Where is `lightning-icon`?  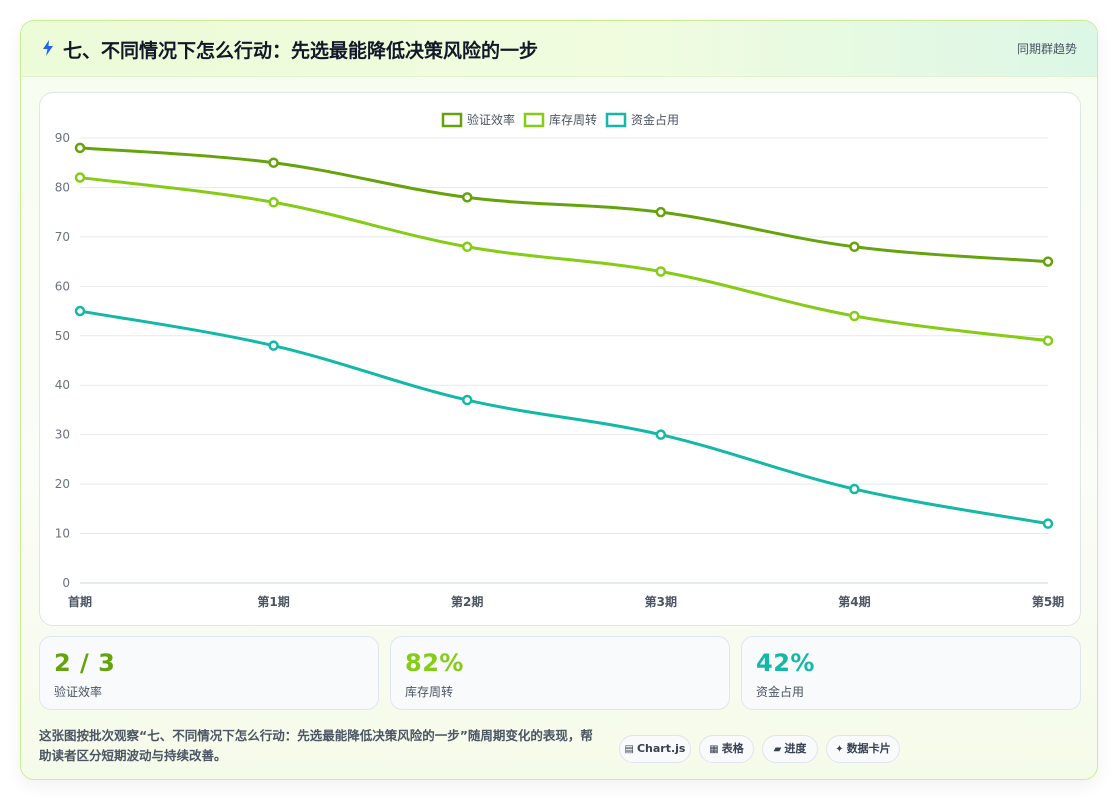
lightning-icon is located at coordinates (48, 48).